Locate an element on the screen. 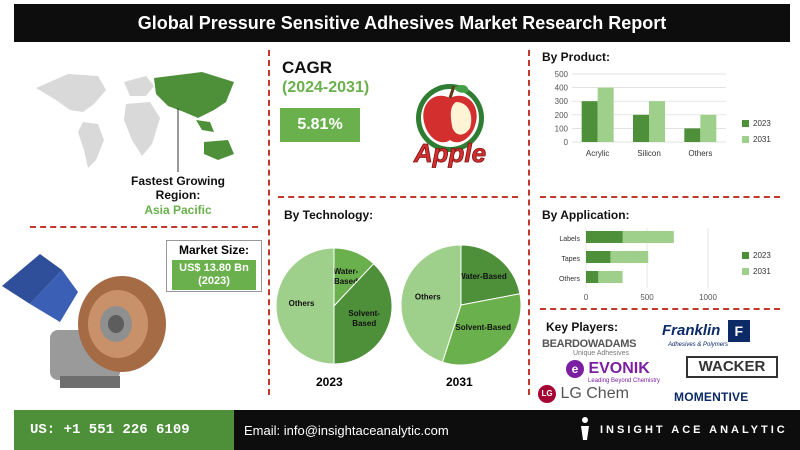  map-asia is located at coordinates (194, 95).